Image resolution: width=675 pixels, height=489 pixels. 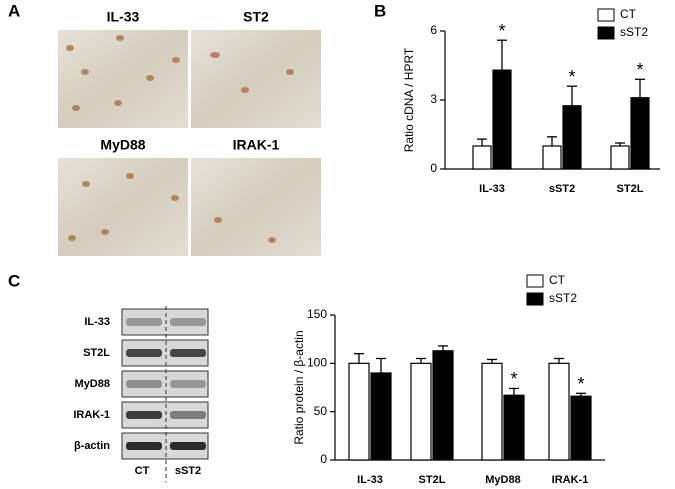 I want to click on x-tick-label: sST2, so click(x=562, y=189).